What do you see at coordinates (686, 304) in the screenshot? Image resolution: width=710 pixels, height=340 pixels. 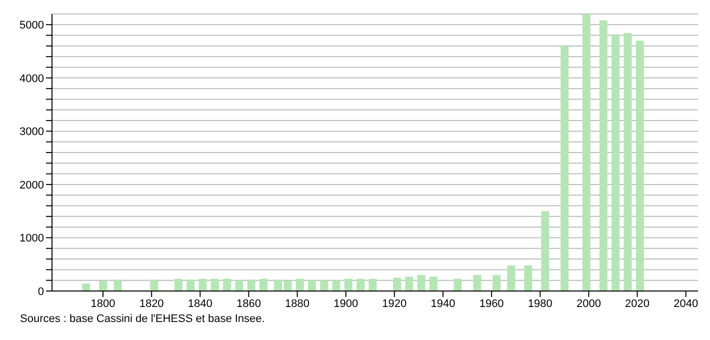 I see `x-tick-label: 2040` at bounding box center [686, 304].